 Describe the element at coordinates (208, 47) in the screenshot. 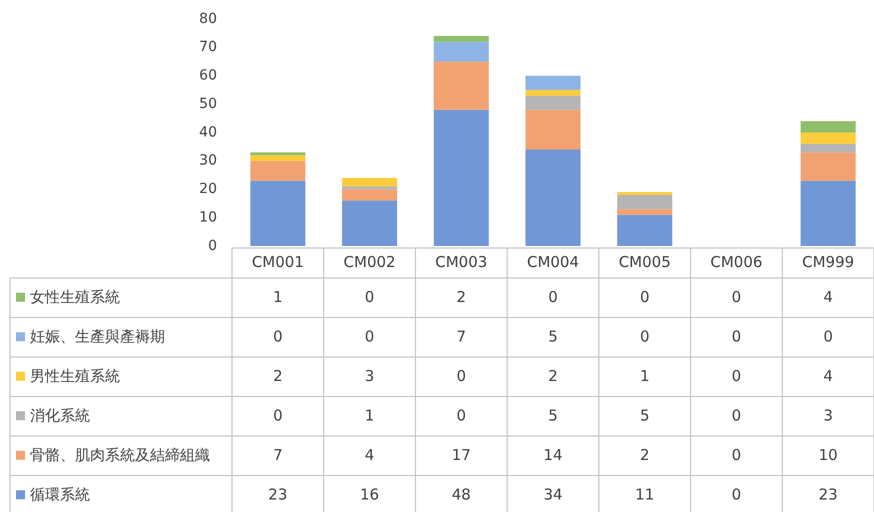

I see `y-tick-label: 70` at that location.